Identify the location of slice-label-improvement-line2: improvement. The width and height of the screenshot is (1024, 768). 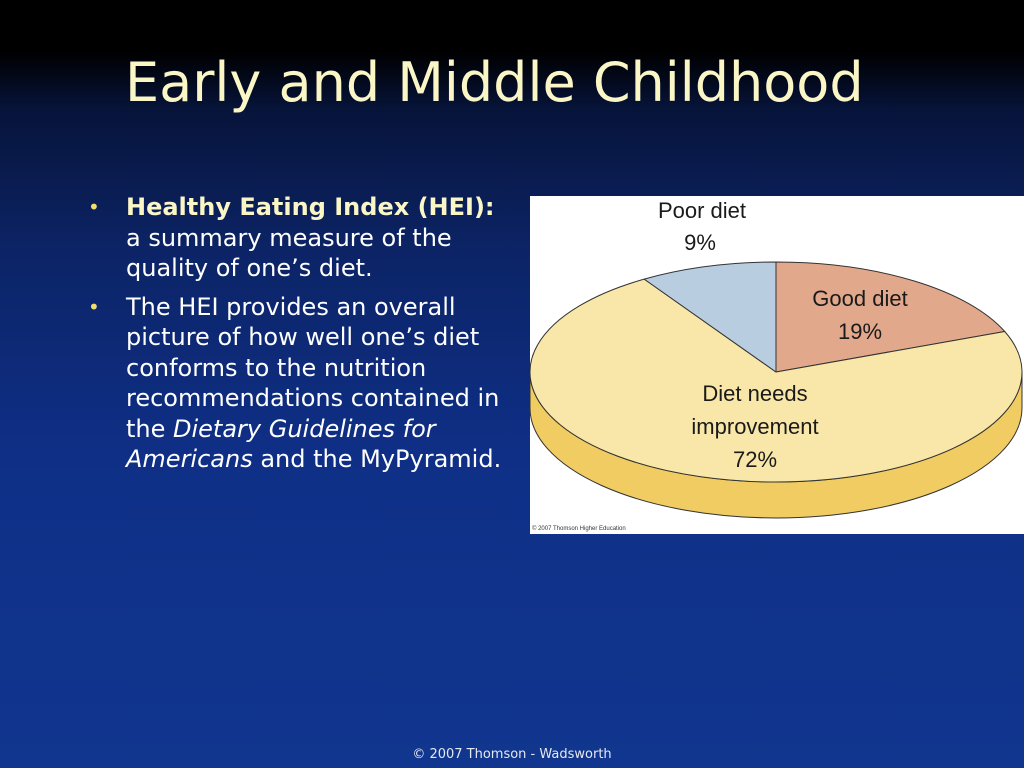
(754, 426).